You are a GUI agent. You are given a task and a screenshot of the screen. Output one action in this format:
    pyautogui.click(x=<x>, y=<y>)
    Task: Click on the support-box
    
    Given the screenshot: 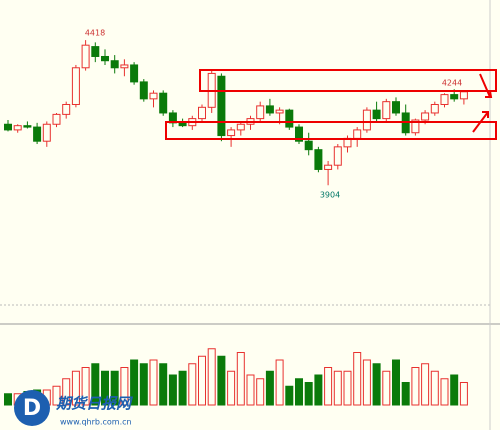 What is the action you would take?
    pyautogui.click(x=331, y=130)
    